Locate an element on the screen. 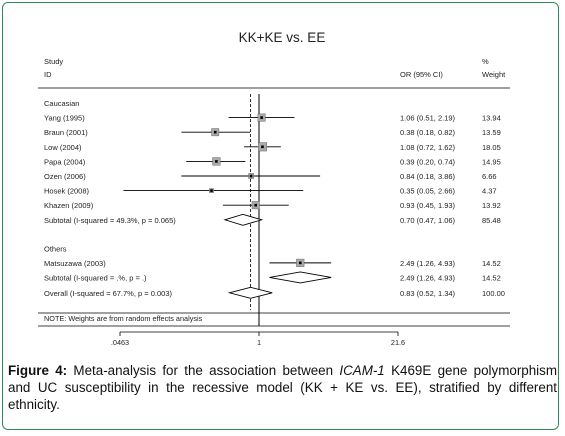 This screenshot has height=436, width=565. overall-weight-text: 100.00 is located at coordinates (493, 293).